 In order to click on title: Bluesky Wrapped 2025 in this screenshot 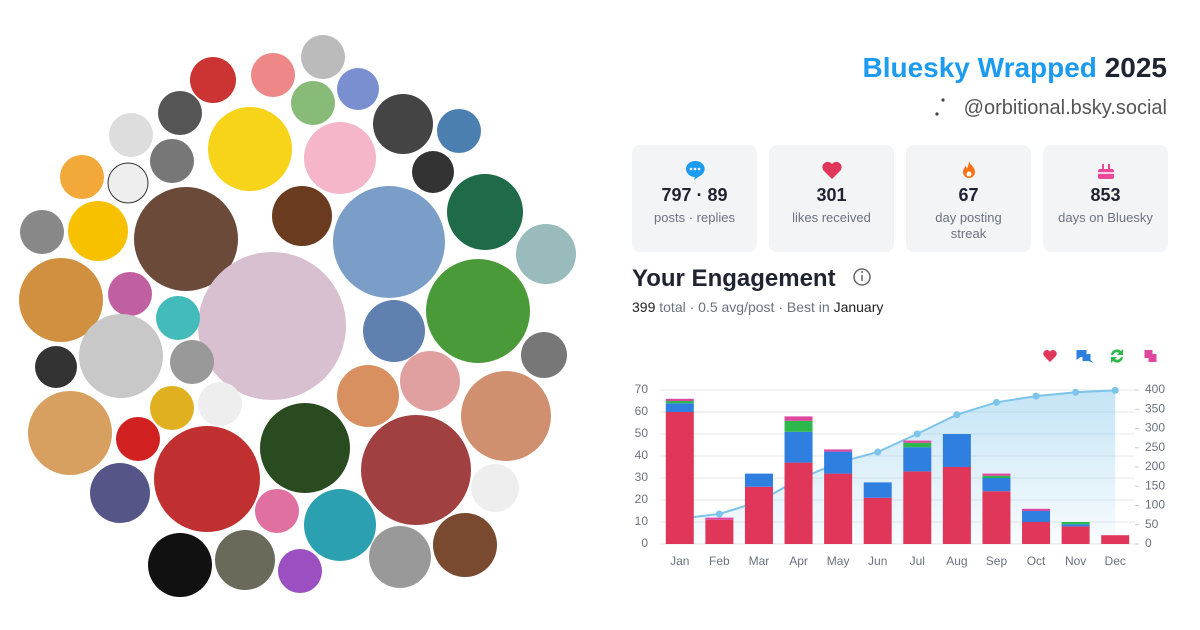, I will do `click(1014, 67)`.